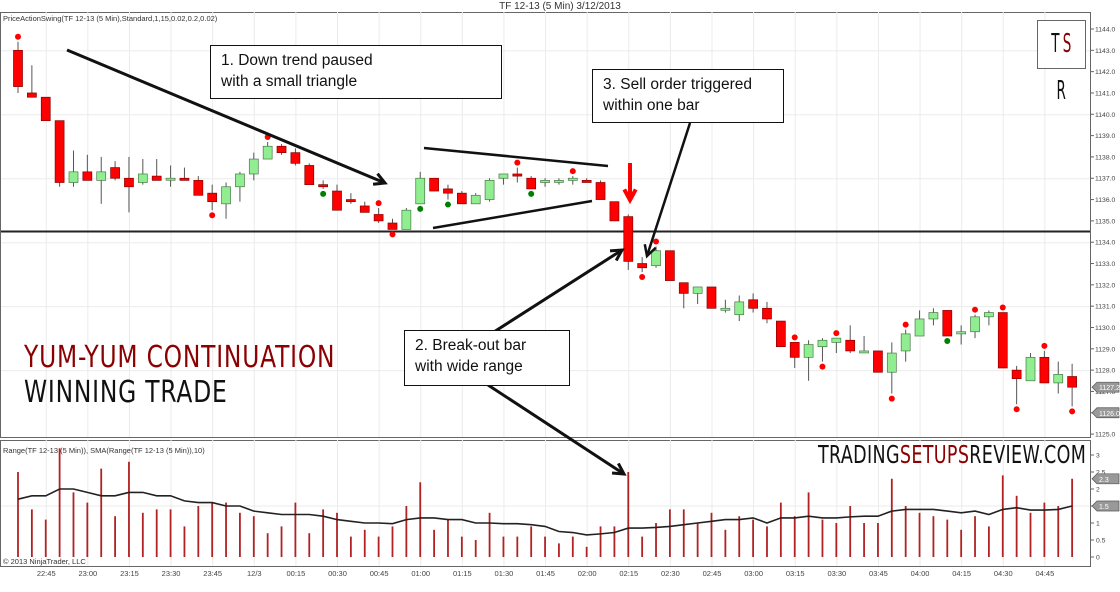 The width and height of the screenshot is (1120, 592). Describe the element at coordinates (952, 454) in the screenshot. I see `site-brand: TRADINGSETUPSREVIEW.COM` at that location.